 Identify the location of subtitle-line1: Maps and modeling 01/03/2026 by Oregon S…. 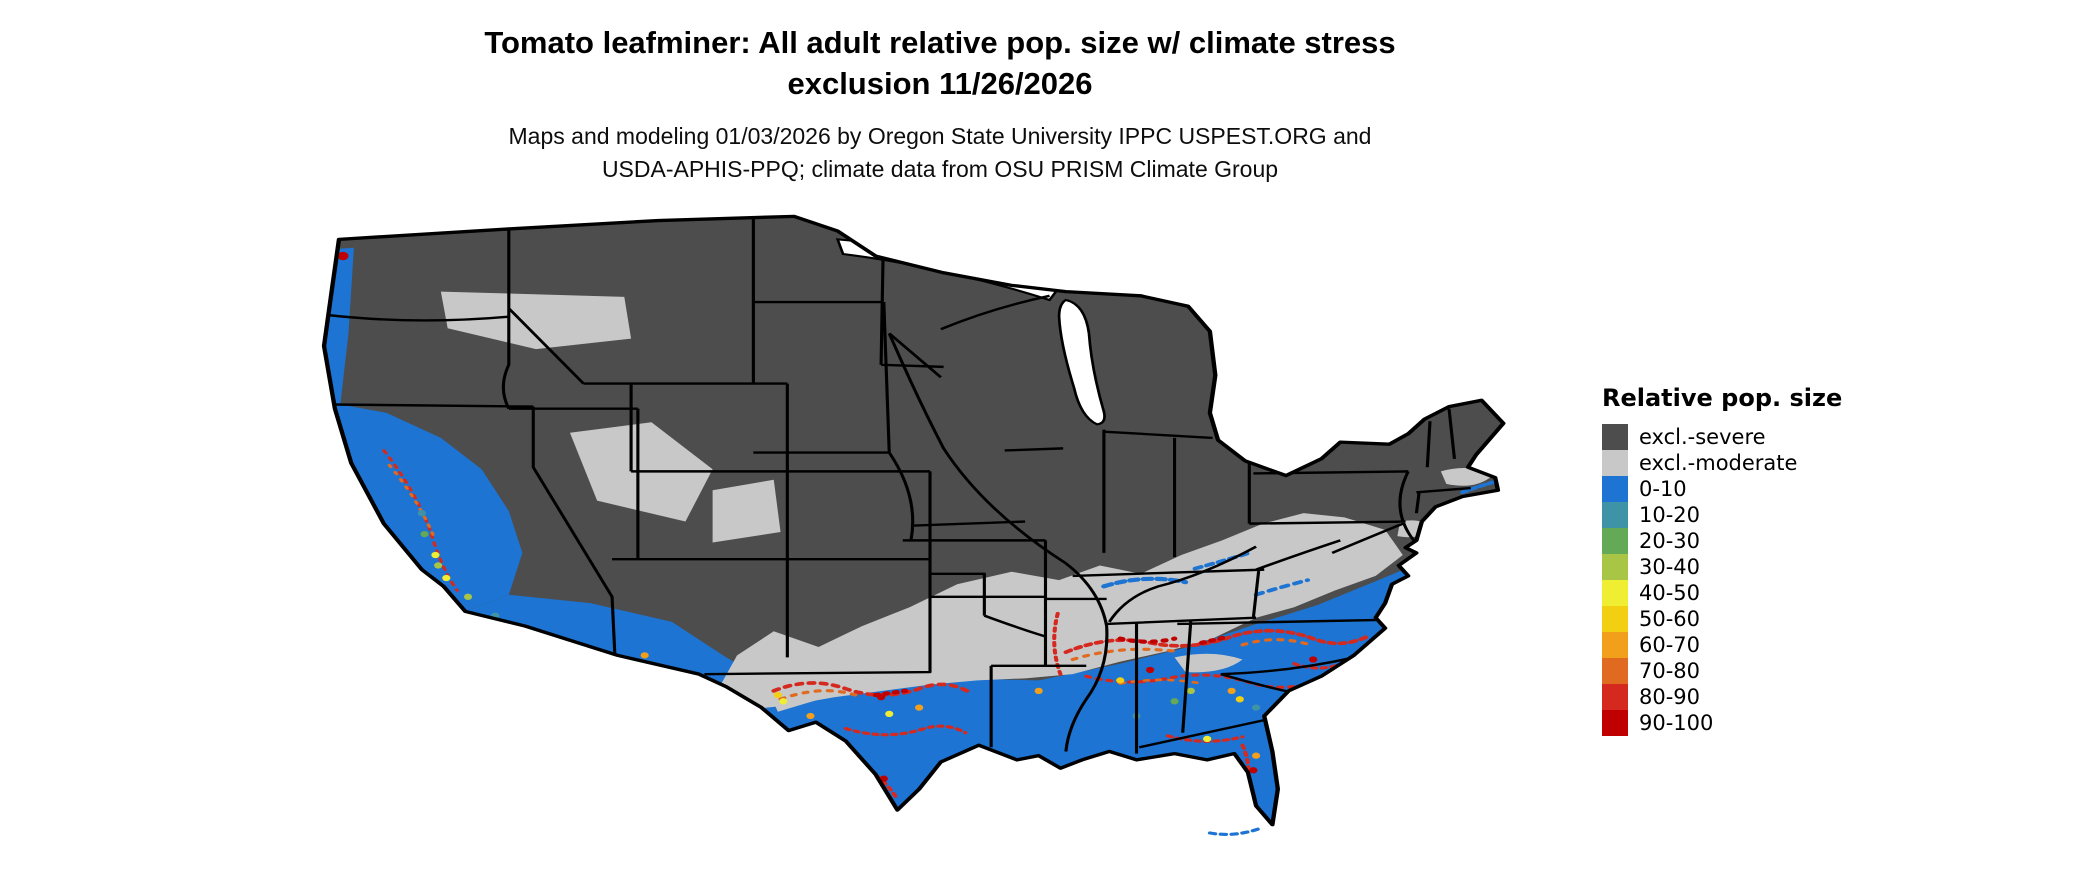
(940, 136).